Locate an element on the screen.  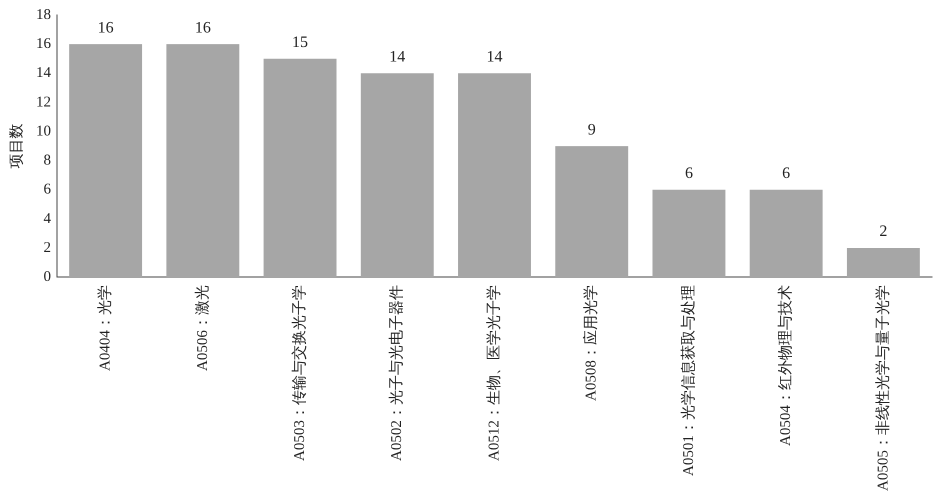
y-tick-label: 10 is located at coordinates (43, 131).